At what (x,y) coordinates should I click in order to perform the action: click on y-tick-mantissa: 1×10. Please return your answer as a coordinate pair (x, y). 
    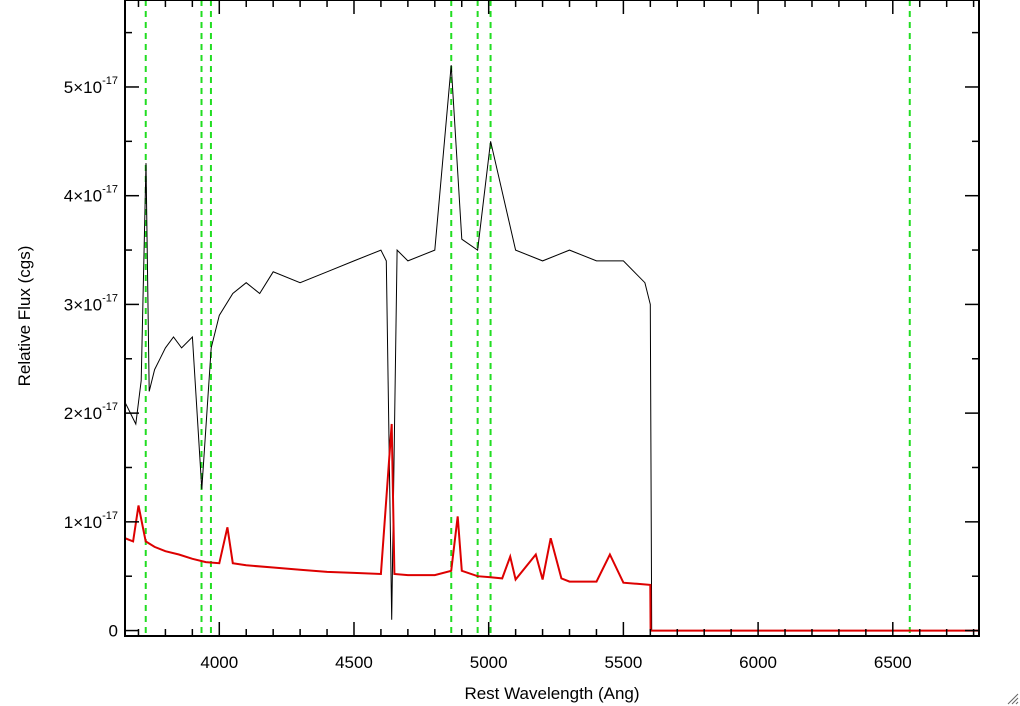
    Looking at the image, I should click on (83, 522).